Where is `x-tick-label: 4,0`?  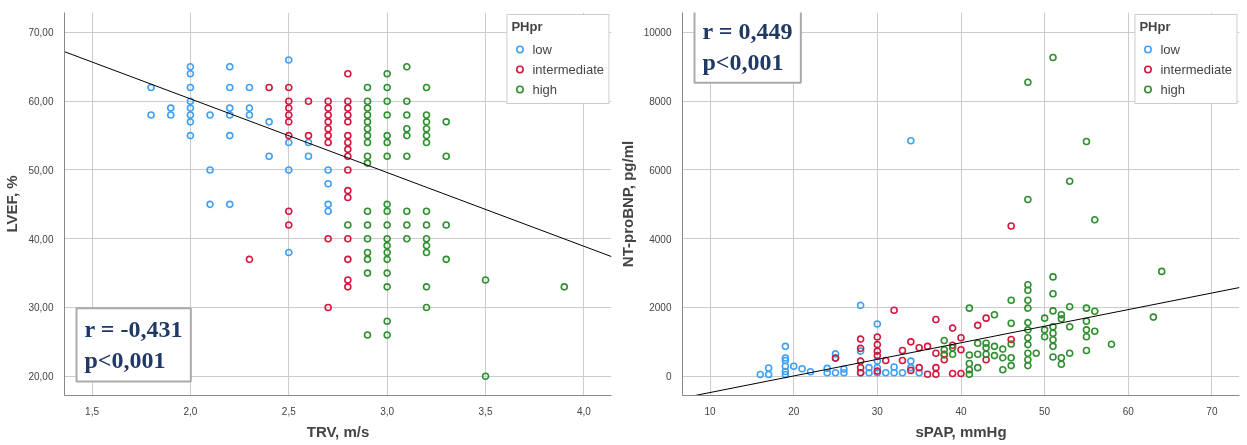
x-tick-label: 4,0 is located at coordinates (584, 411).